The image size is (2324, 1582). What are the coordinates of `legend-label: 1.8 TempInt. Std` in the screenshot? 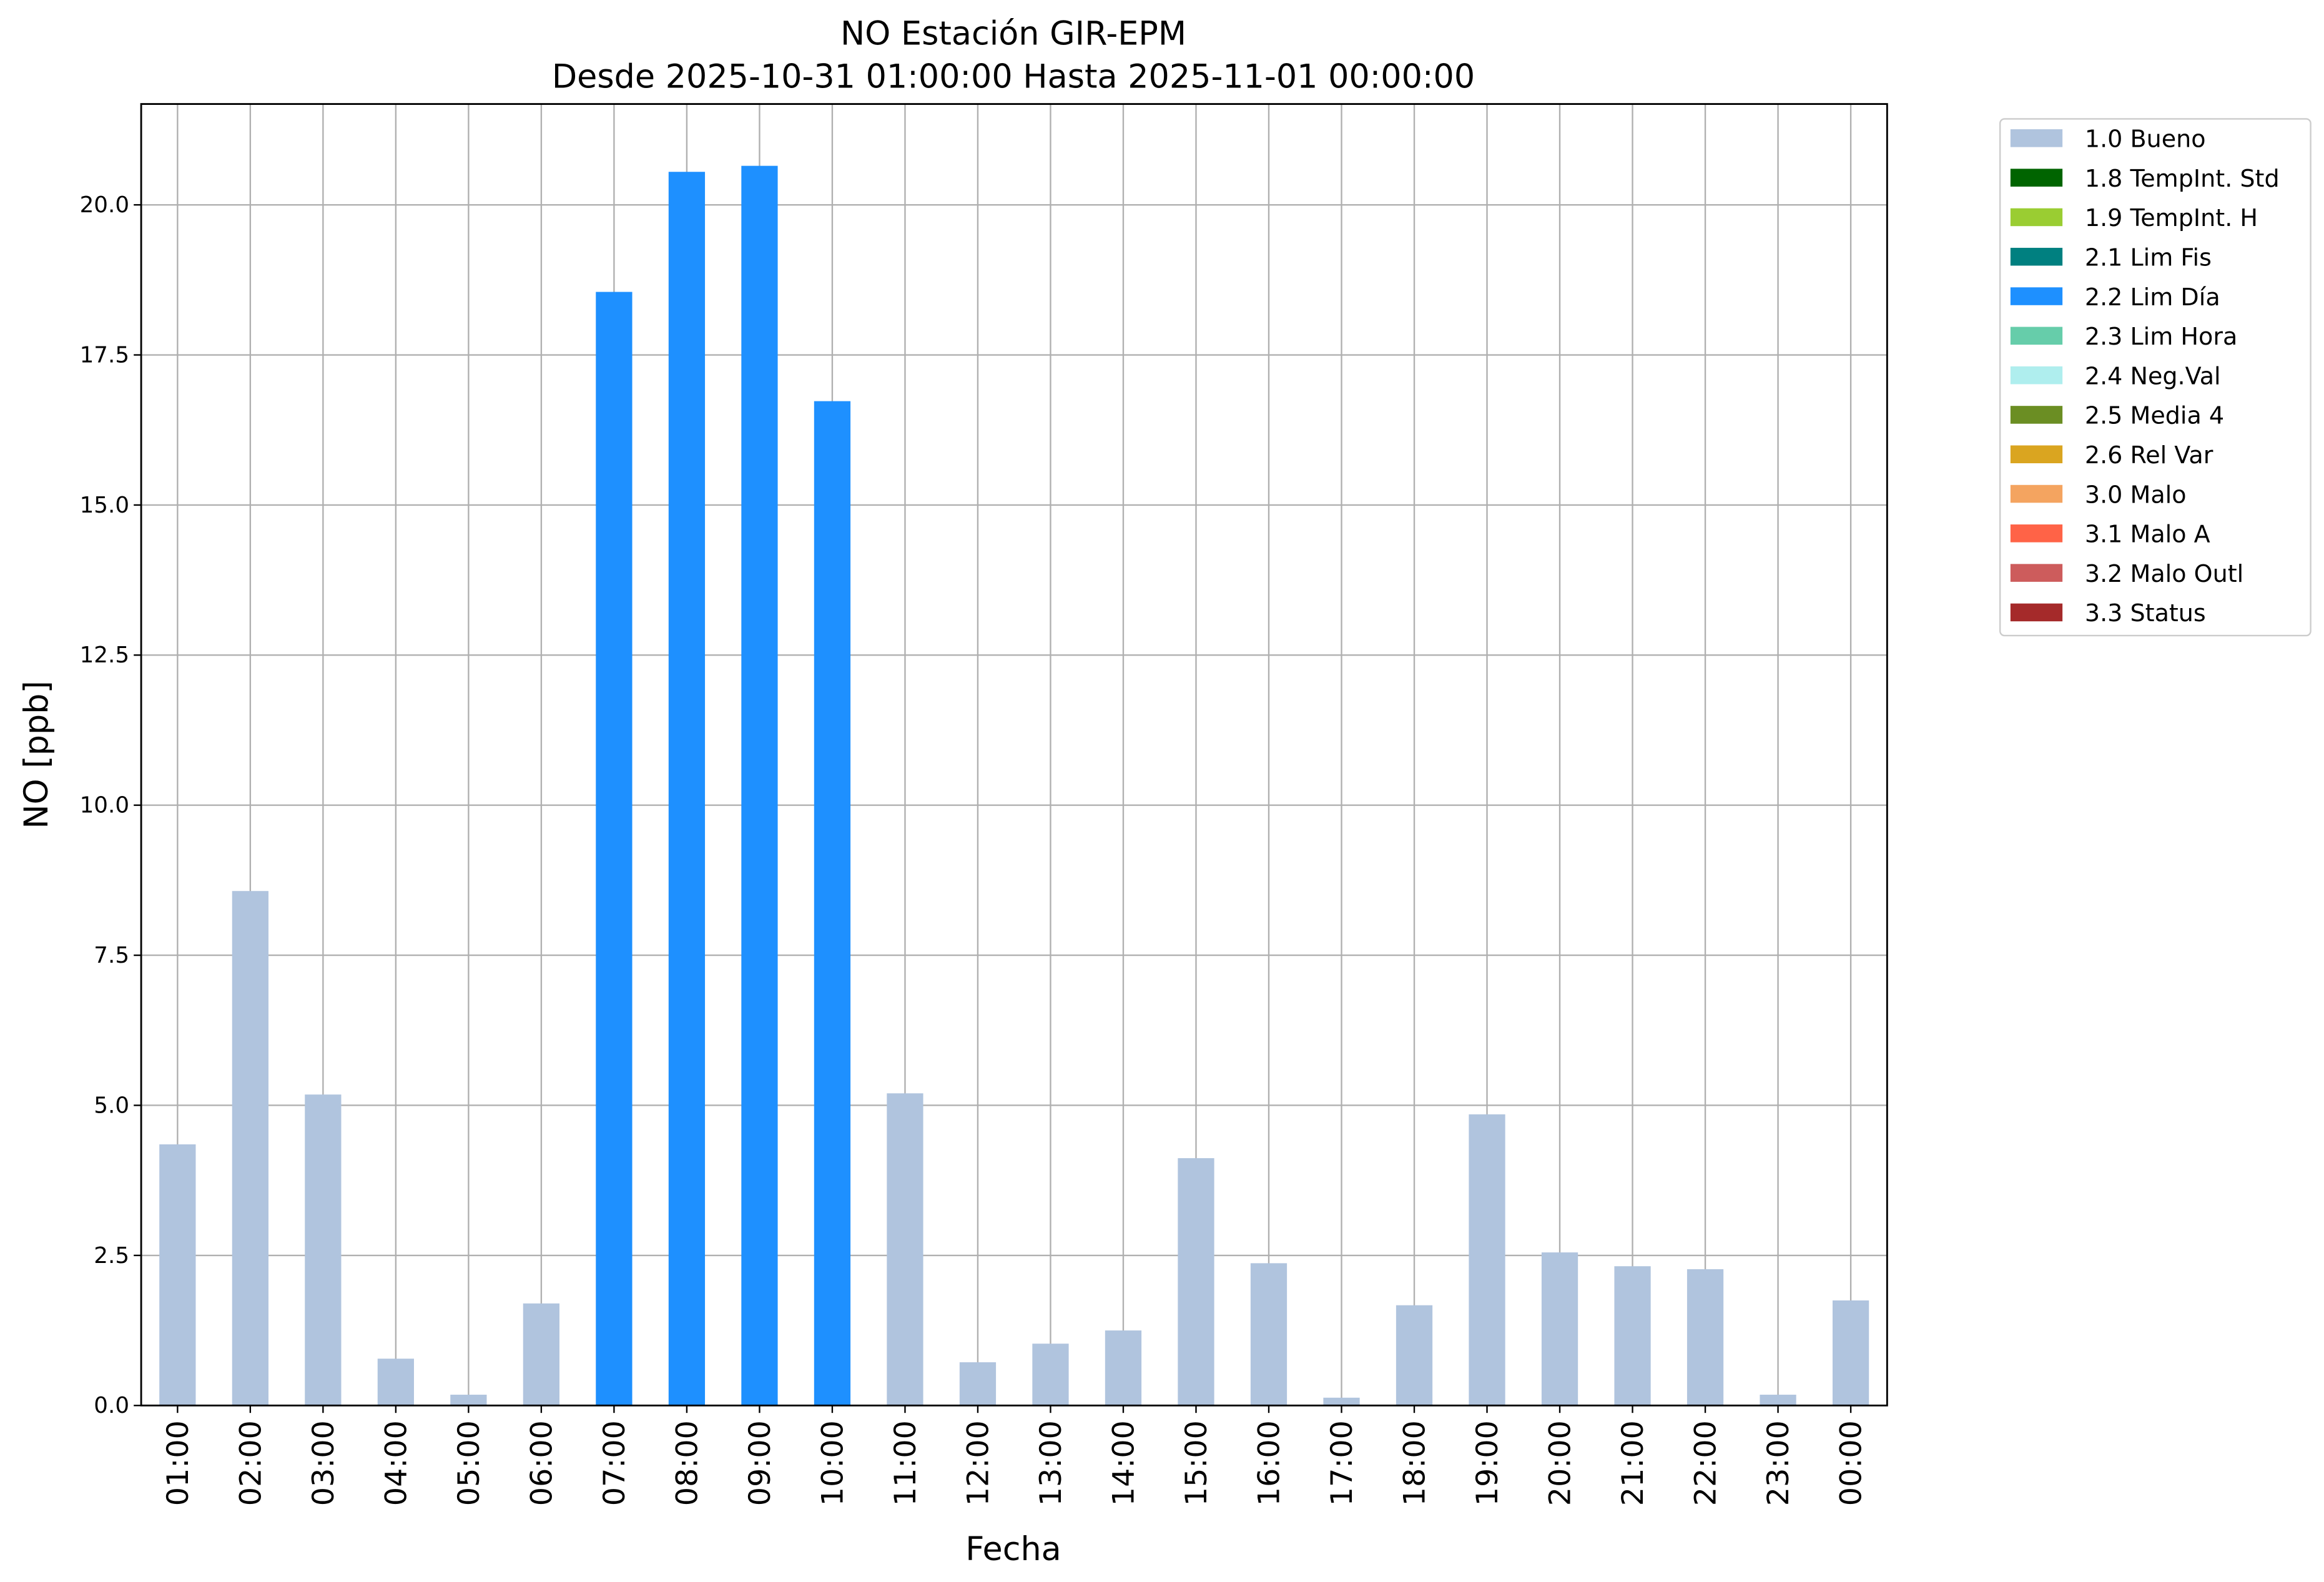 It's located at (2182, 178).